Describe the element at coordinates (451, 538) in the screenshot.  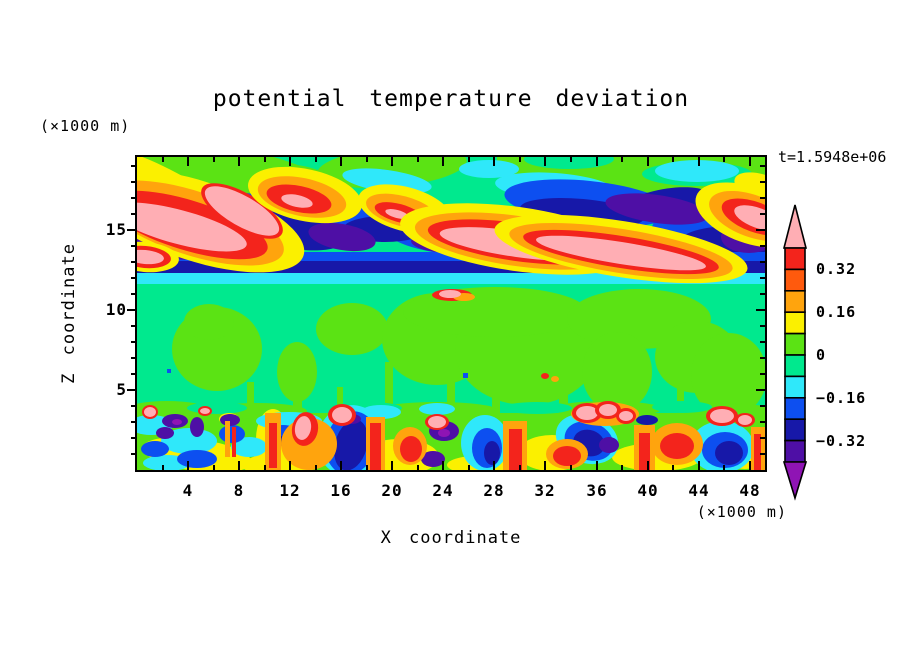
I see `x-axis-label: X coordinate` at that location.